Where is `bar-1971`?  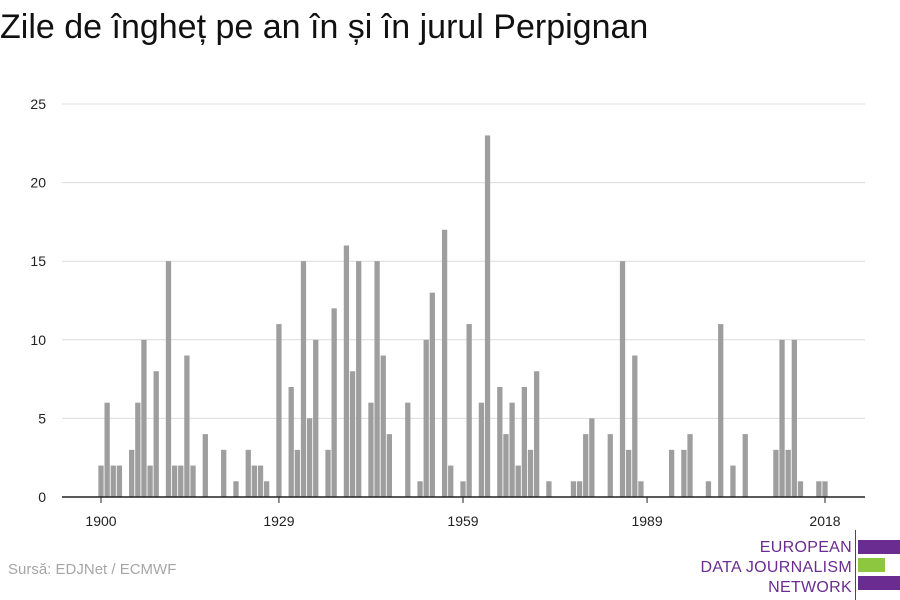
bar-1971 is located at coordinates (536, 434).